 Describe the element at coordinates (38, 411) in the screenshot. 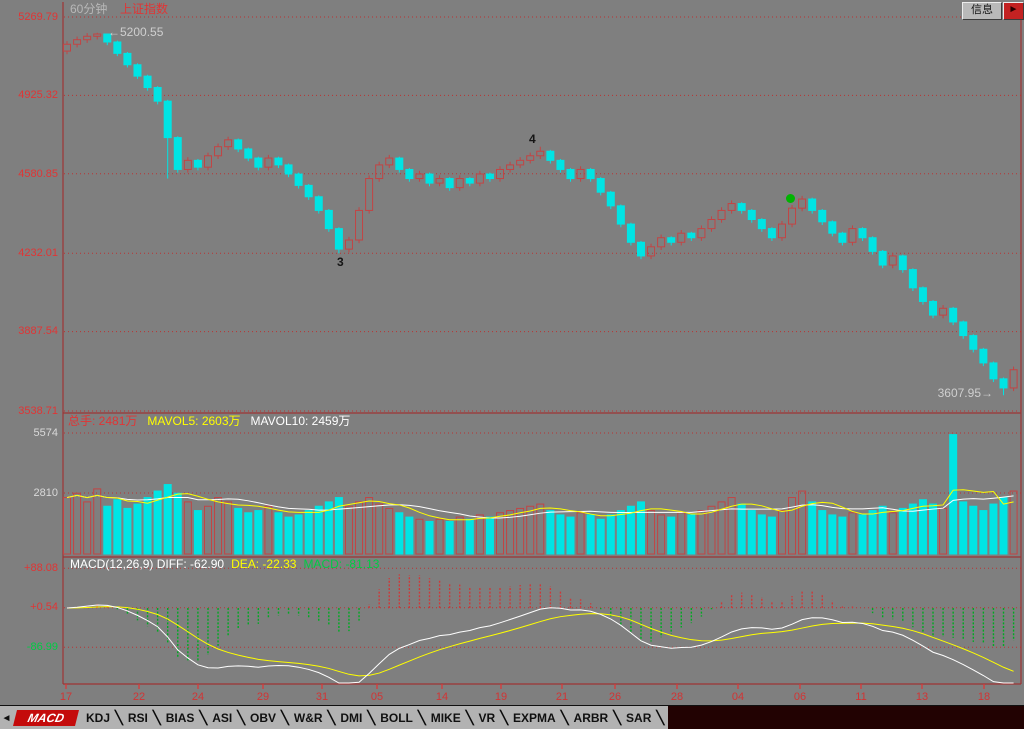

I see `price-axis-label: 3538.71` at that location.